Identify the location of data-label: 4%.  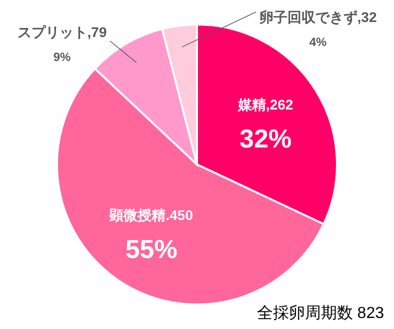
(318, 42).